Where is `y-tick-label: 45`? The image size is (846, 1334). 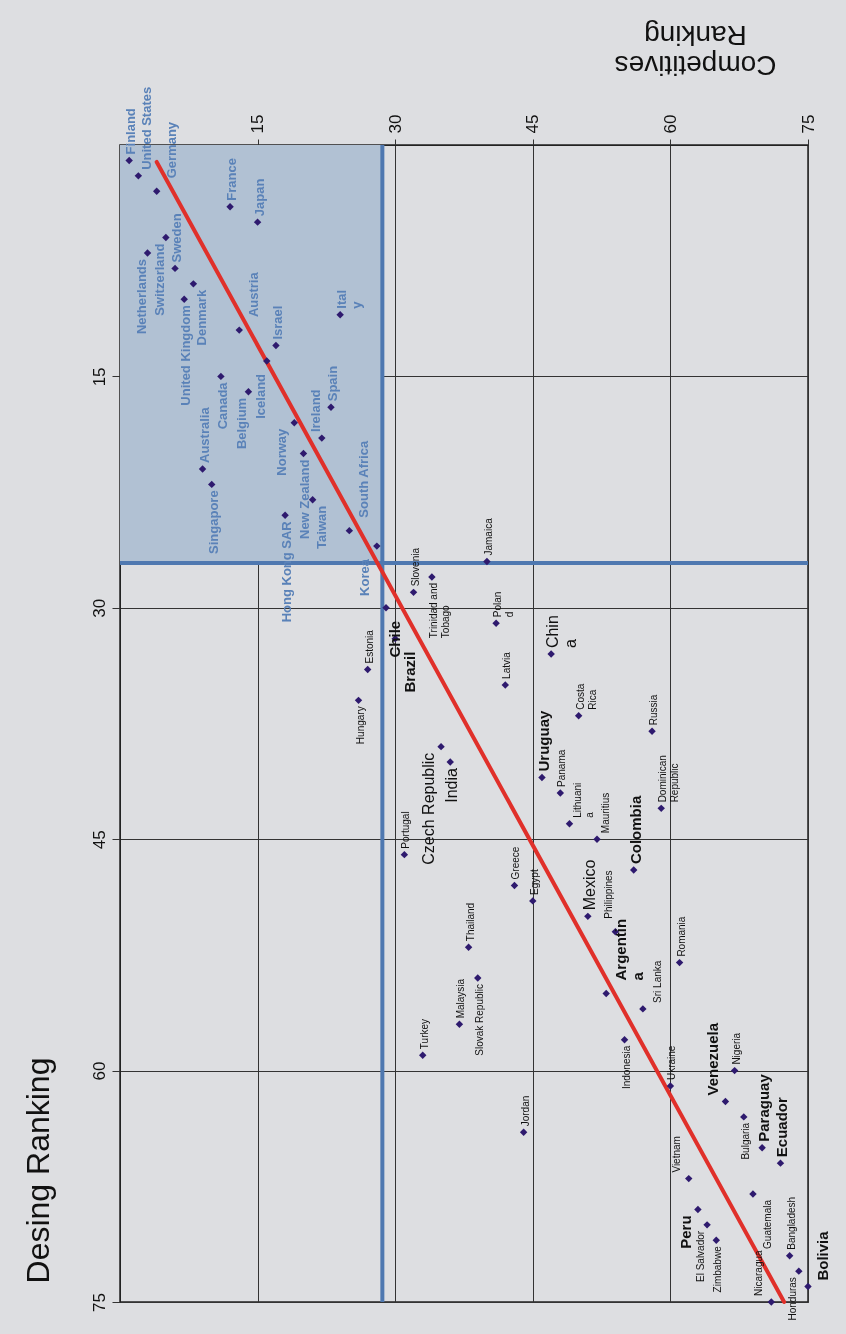
y-tick-label: 45 is located at coordinates (99, 840).